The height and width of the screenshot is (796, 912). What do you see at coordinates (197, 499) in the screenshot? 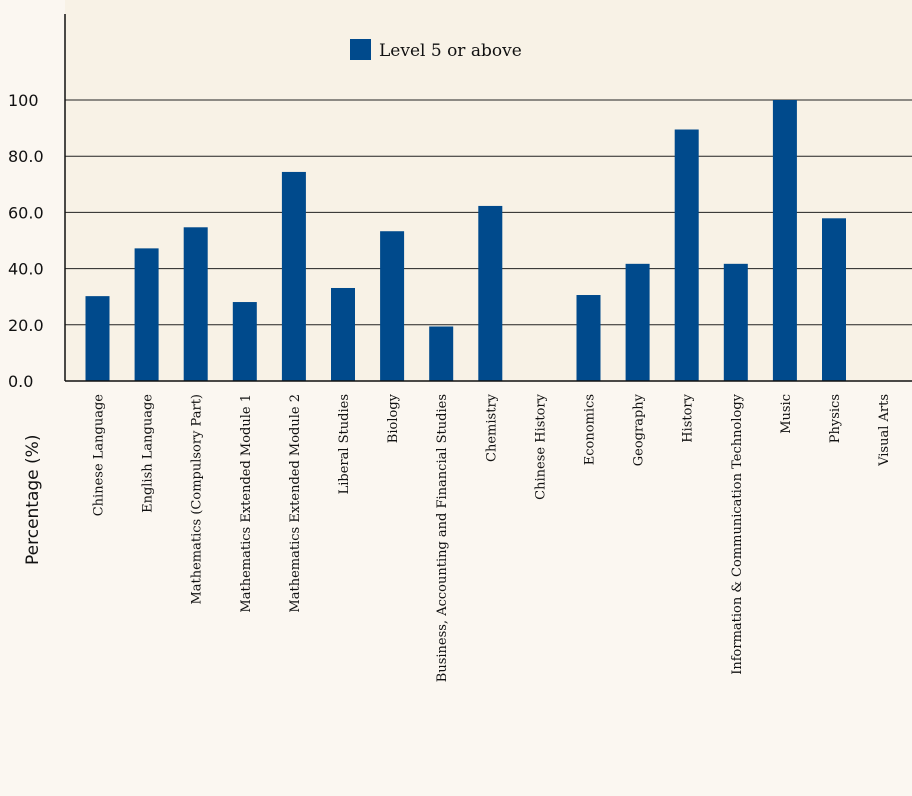
I see `x-tick-label: Mathematics (Compulsory Part)` at bounding box center [197, 499].